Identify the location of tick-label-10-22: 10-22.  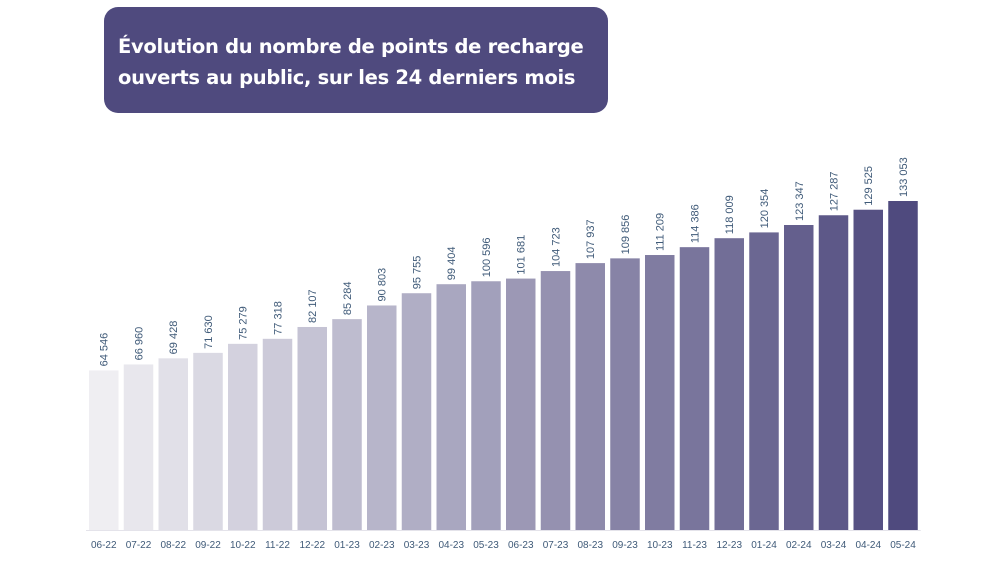
(243, 545).